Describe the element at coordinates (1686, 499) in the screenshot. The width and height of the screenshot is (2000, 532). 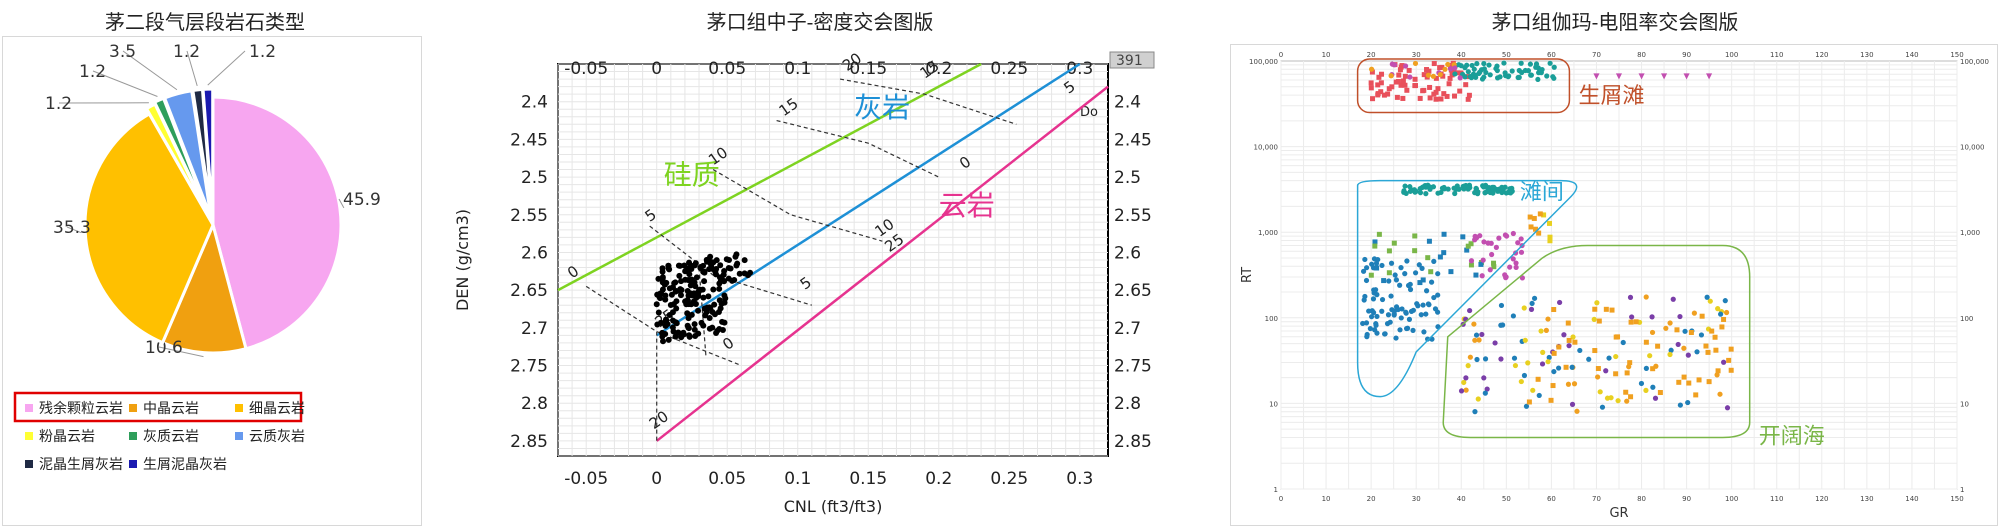
I see `x-tick-label-bottom: 90` at that location.